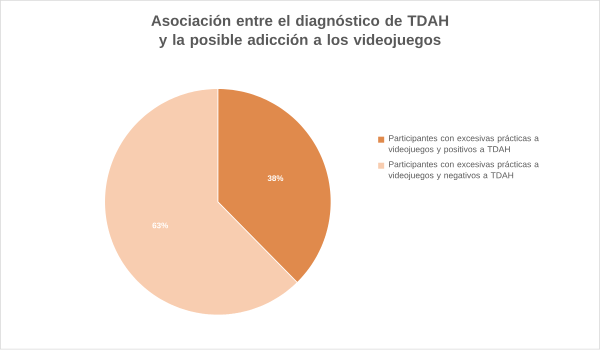 This screenshot has height=350, width=600. What do you see at coordinates (276, 179) in the screenshot?
I see `data-label: 38%` at bounding box center [276, 179].